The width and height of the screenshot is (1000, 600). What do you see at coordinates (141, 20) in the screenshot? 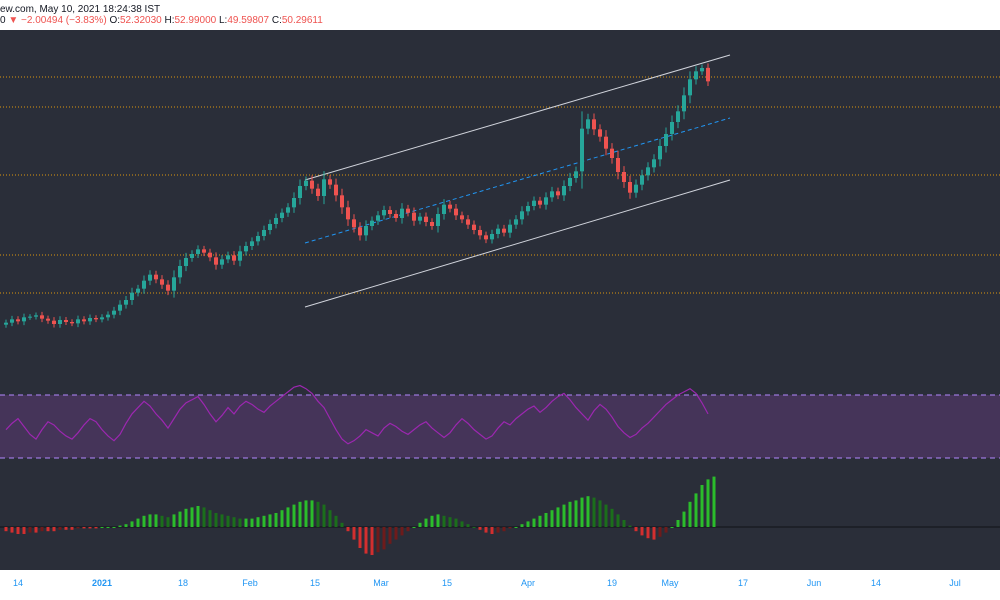
I see `open-value: 52.32030` at bounding box center [141, 20].